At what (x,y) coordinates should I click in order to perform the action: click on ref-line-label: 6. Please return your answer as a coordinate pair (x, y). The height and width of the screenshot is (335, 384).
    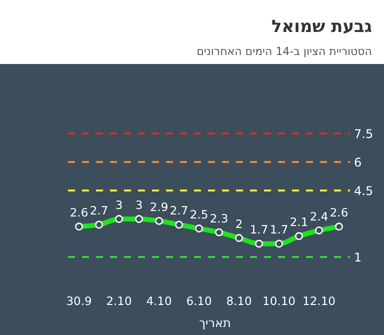
    Looking at the image, I should click on (358, 163).